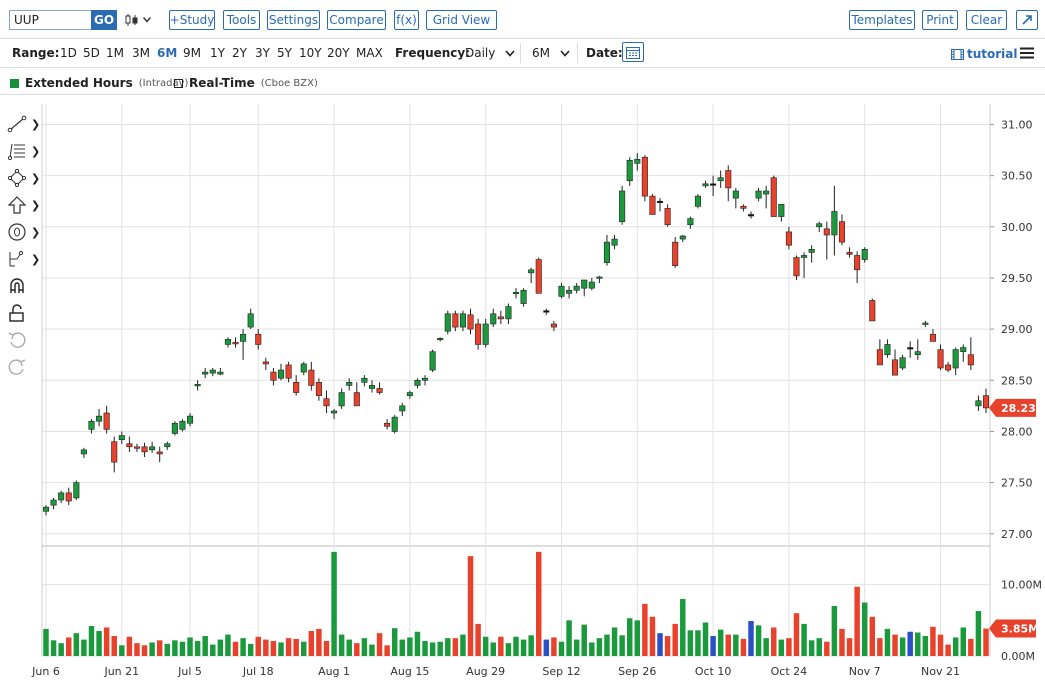 The width and height of the screenshot is (1045, 691). Describe the element at coordinates (940, 671) in the screenshot. I see `date-axis-label: Nov 21` at that location.